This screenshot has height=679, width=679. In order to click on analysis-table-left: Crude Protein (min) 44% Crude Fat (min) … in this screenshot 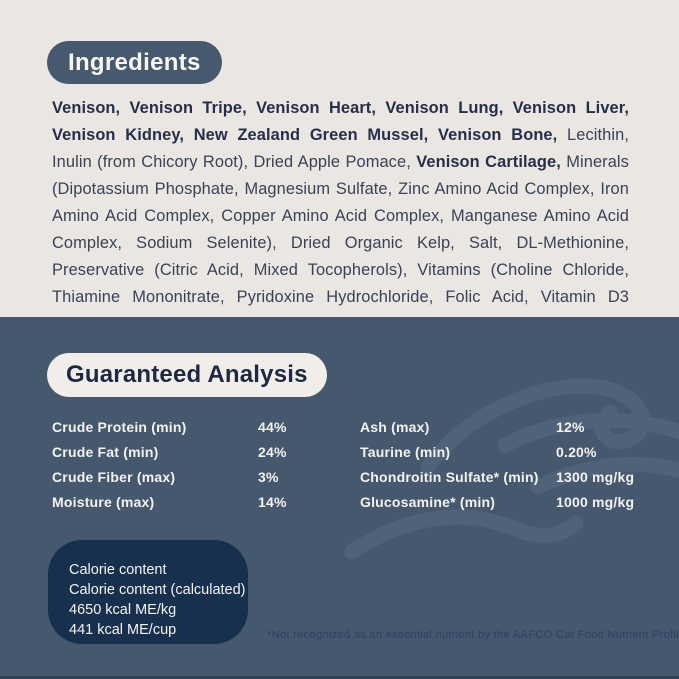, I will do `click(202, 465)`.